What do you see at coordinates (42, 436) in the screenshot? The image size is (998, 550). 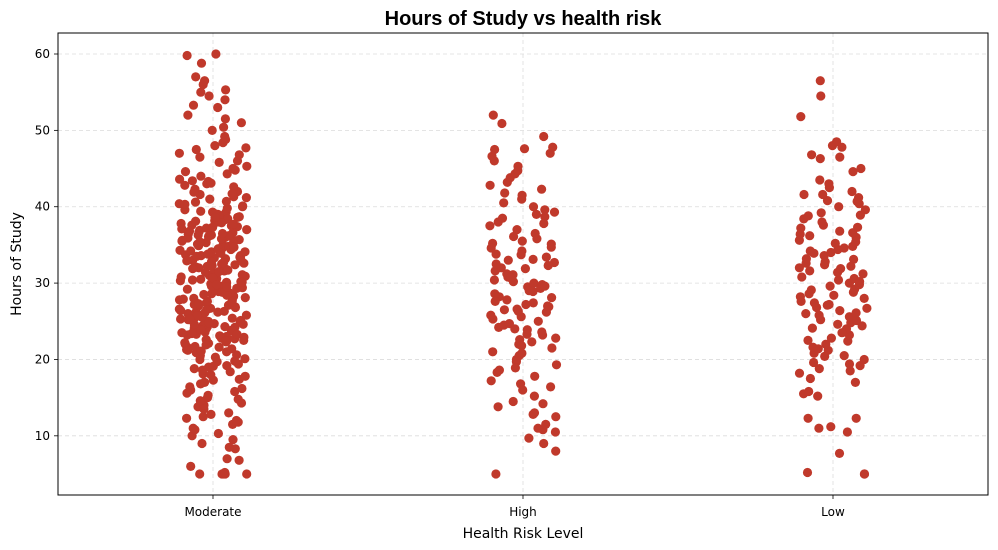 I see `y-tick-label: 10` at bounding box center [42, 436].